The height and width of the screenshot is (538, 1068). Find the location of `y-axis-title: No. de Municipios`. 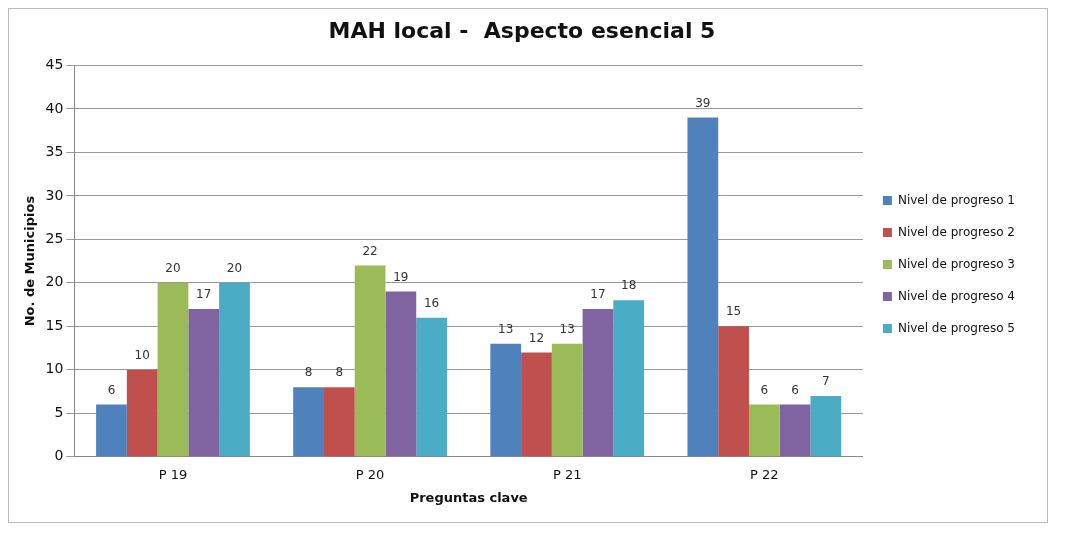

y-axis-title: No. de Municipios is located at coordinates (30, 261).